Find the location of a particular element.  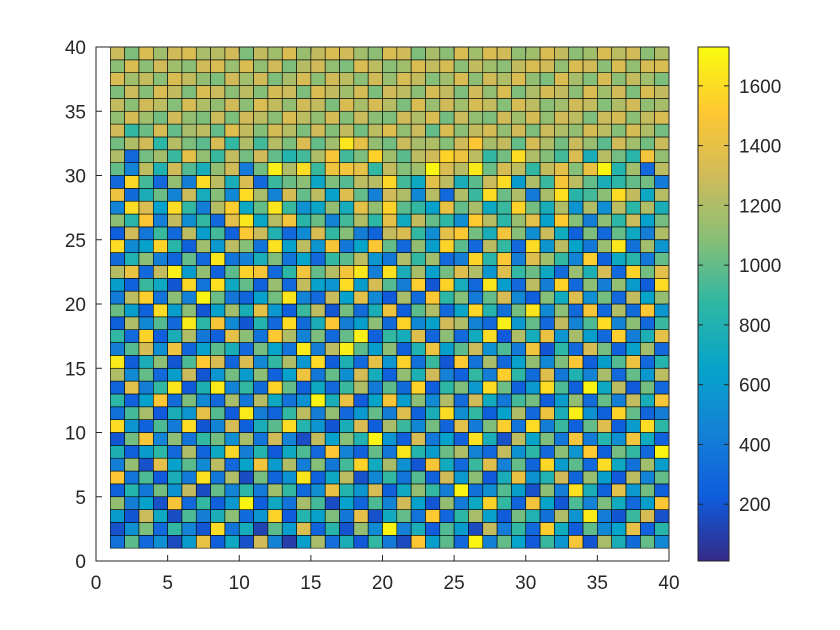

x-tick-label: 10 is located at coordinates (239, 583).